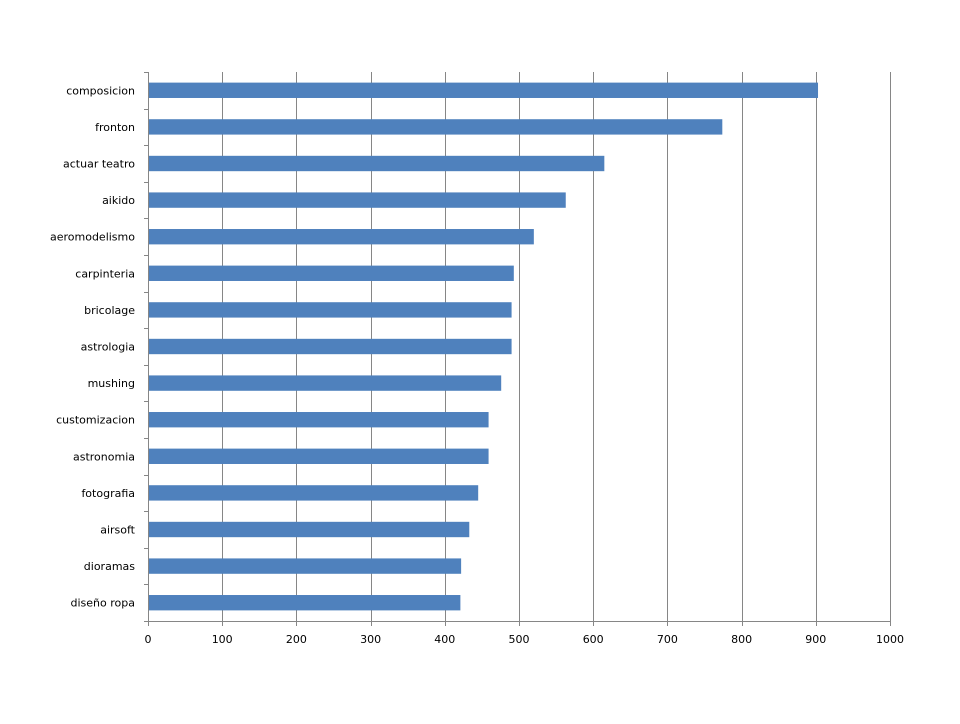 The image size is (960, 724). Describe the element at coordinates (222, 639) in the screenshot. I see `x-tick-label: 100` at that location.